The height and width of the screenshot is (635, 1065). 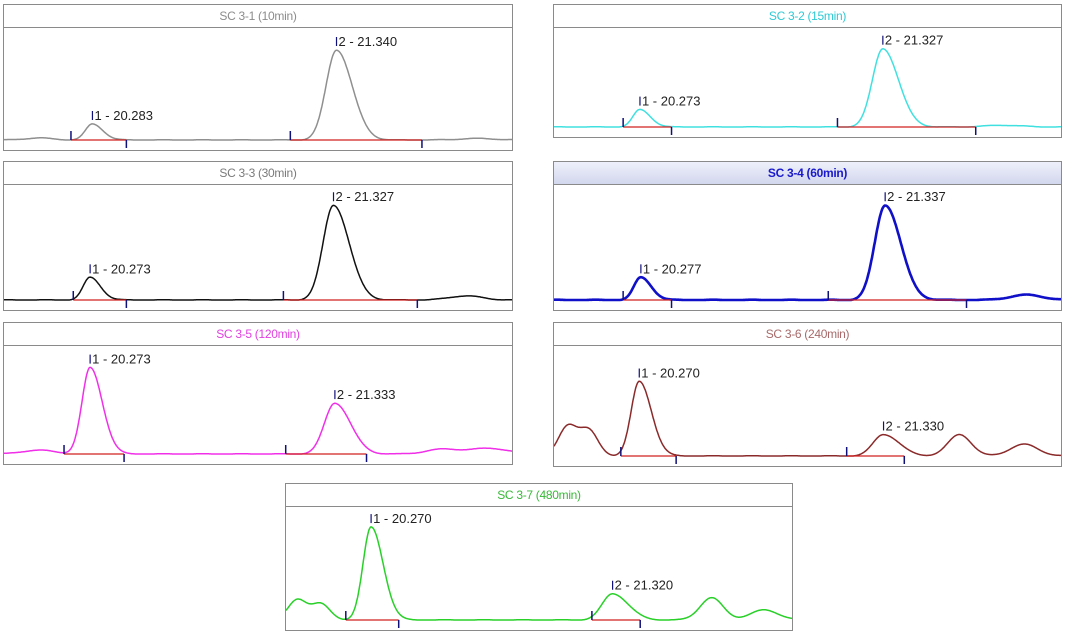 I want to click on peak-label: 2 - 21.330, so click(x=915, y=425).